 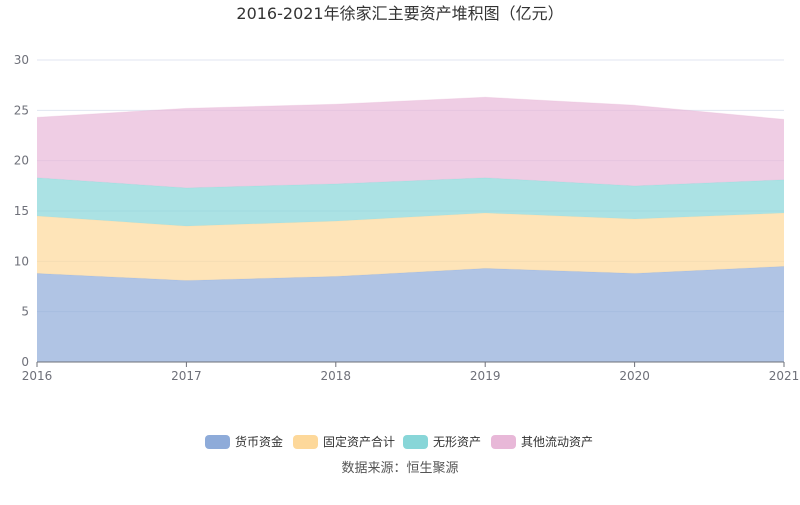 I want to click on x-tick-label: 2017, so click(x=186, y=376).